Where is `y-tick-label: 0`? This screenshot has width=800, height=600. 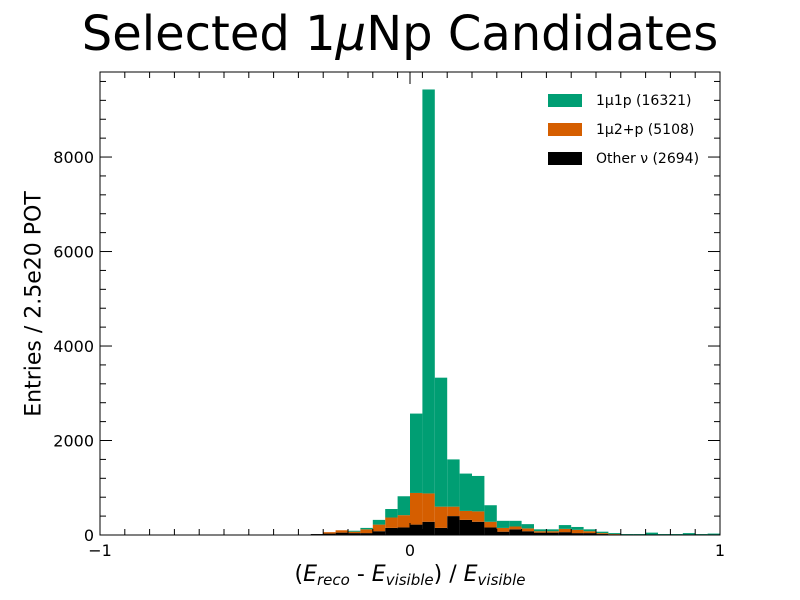 y-tick-label: 0 is located at coordinates (89, 535).